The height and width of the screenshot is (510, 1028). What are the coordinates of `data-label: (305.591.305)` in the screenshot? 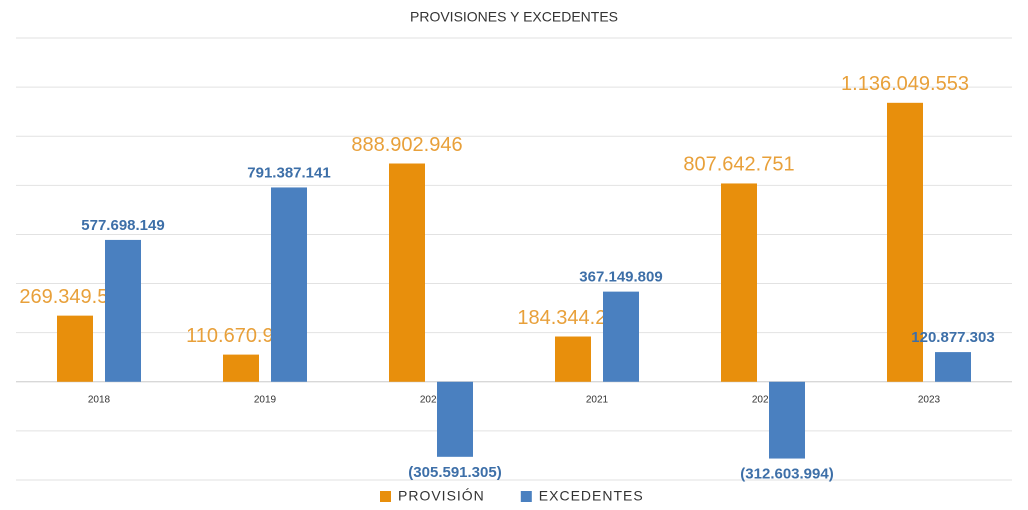 It's located at (454, 472).